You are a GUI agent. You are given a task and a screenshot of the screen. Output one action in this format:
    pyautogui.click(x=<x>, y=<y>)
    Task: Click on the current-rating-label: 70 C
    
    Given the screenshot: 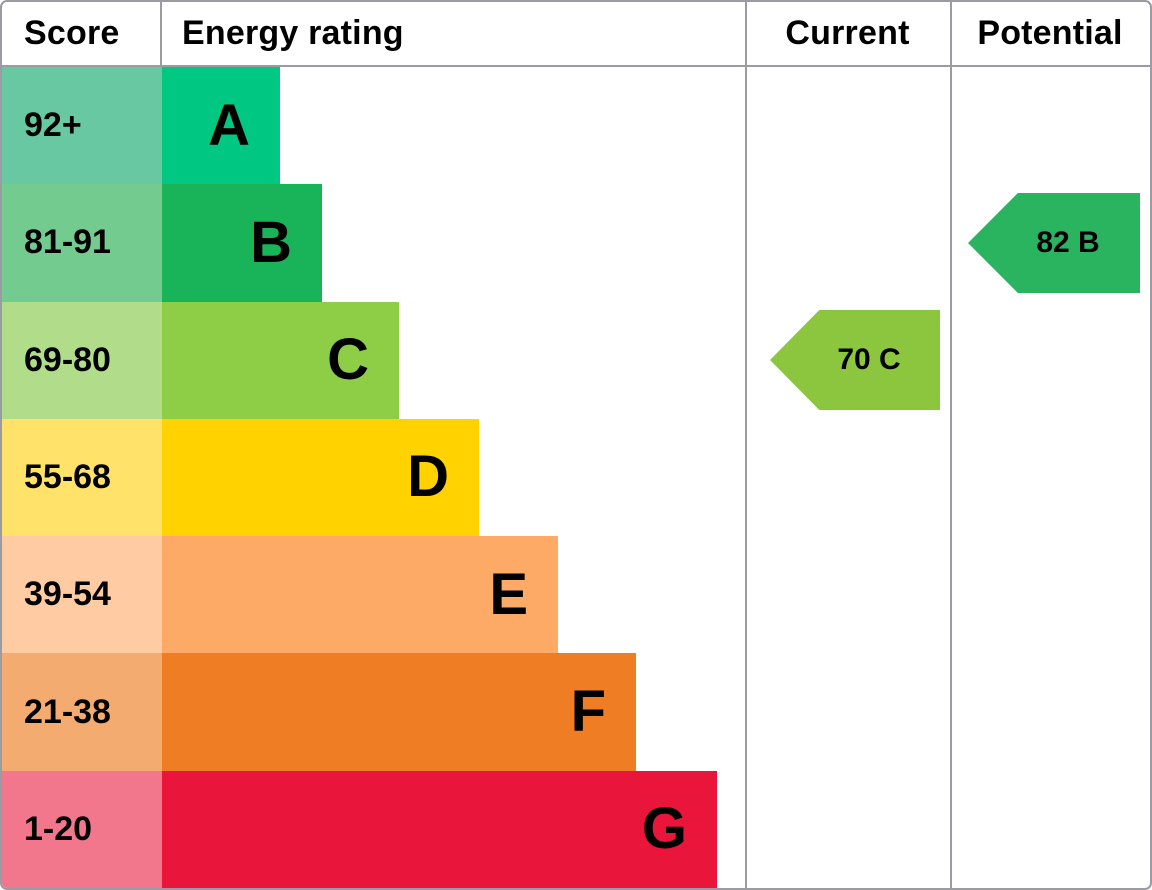 What is the action you would take?
    pyautogui.click(x=869, y=359)
    